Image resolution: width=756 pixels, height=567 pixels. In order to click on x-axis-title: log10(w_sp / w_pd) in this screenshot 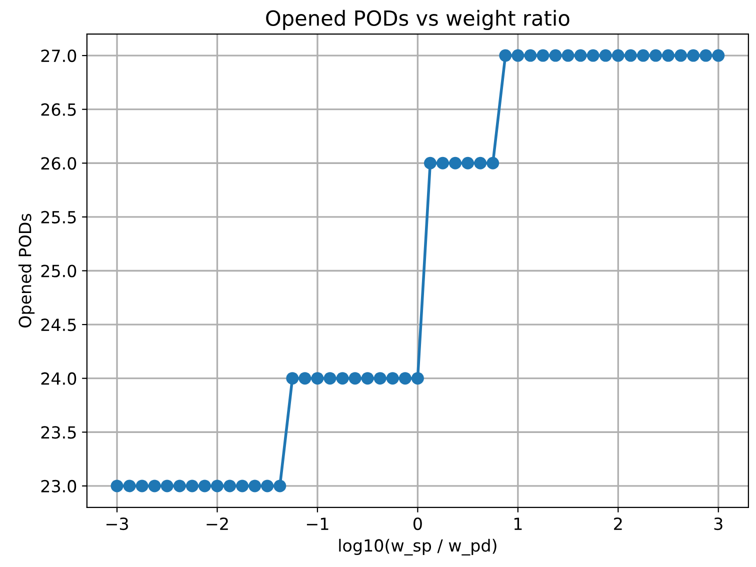, I will do `click(417, 547)`.